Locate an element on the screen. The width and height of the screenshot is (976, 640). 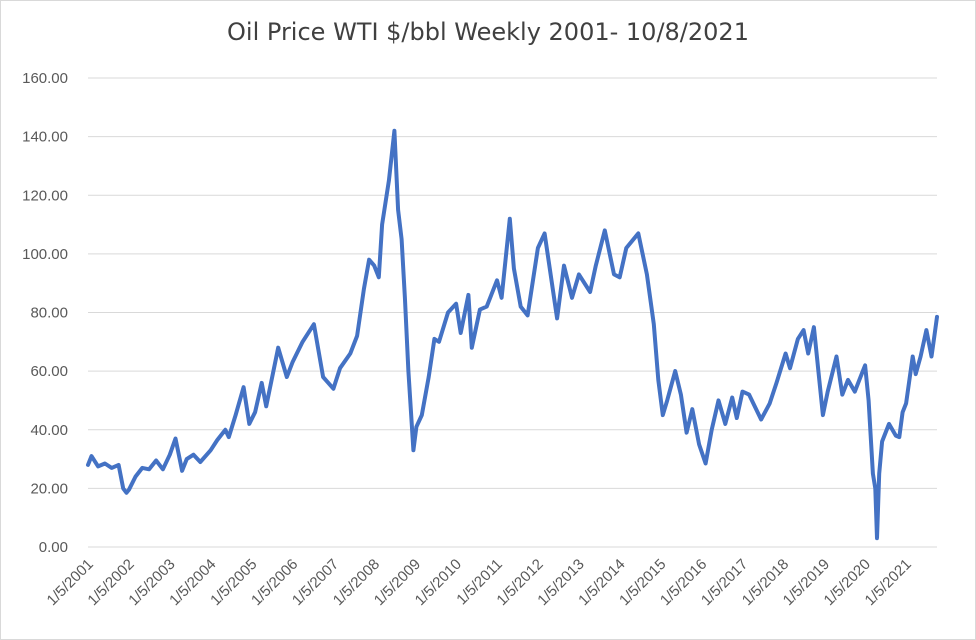
y-tick-label: 120.00 is located at coordinates (45, 195).